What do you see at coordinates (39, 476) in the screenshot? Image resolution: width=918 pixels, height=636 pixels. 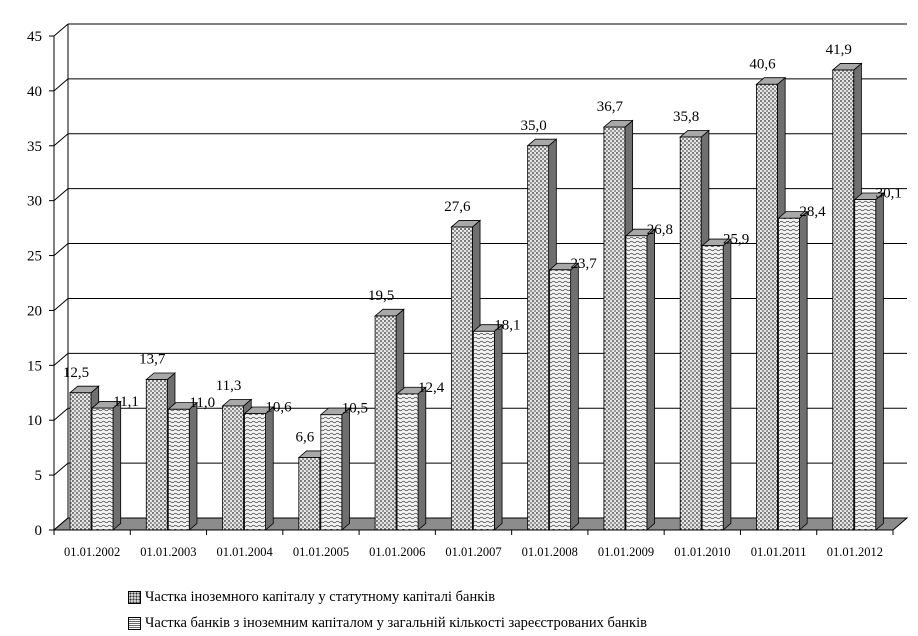 I see `y-tick-label: 5` at bounding box center [39, 476].